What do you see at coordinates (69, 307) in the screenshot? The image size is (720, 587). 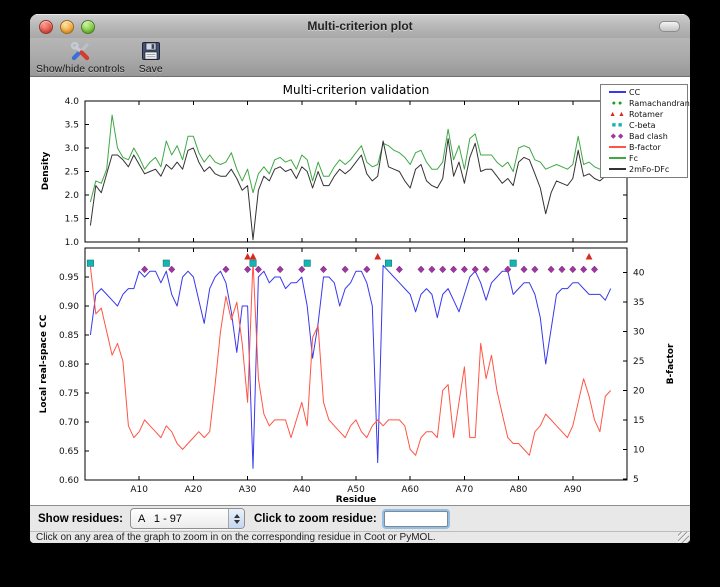 I see `svg-text: 0.90` at bounding box center [69, 307].